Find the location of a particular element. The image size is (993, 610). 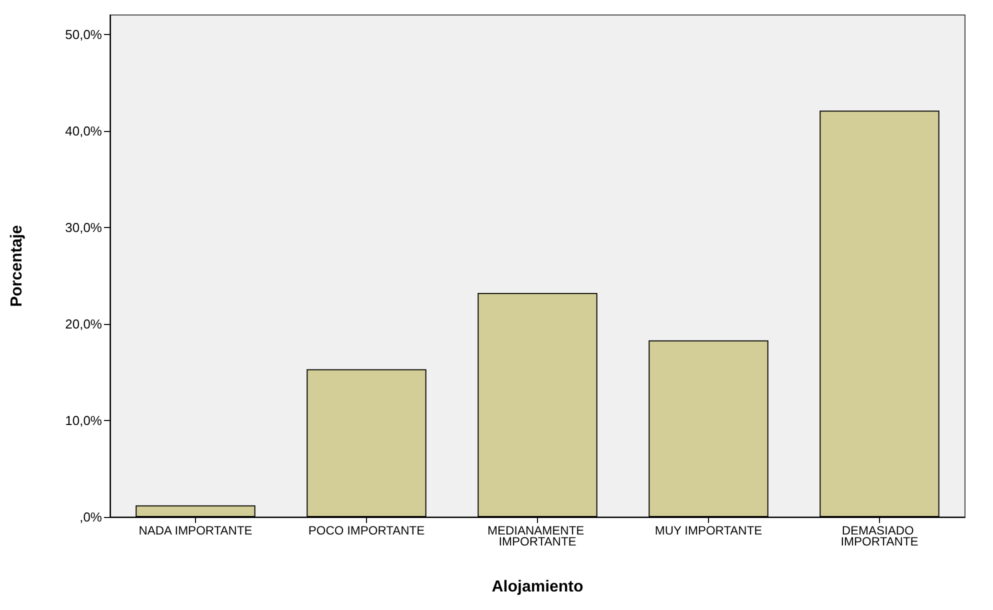

x-tick-label: POCO IMPORTANTE is located at coordinates (366, 531).